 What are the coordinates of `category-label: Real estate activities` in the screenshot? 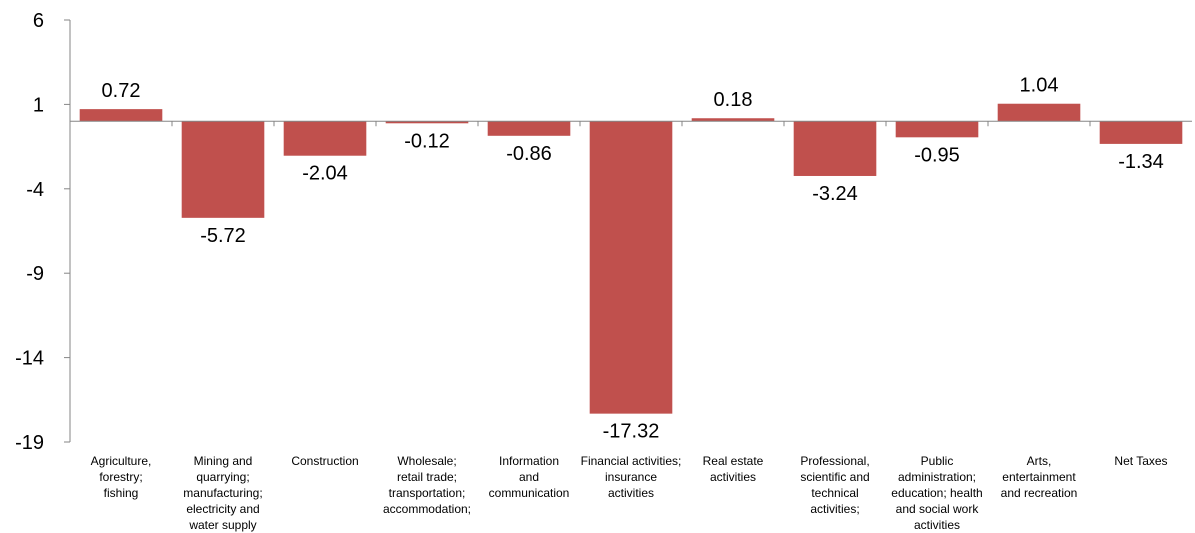 It's located at (733, 469).